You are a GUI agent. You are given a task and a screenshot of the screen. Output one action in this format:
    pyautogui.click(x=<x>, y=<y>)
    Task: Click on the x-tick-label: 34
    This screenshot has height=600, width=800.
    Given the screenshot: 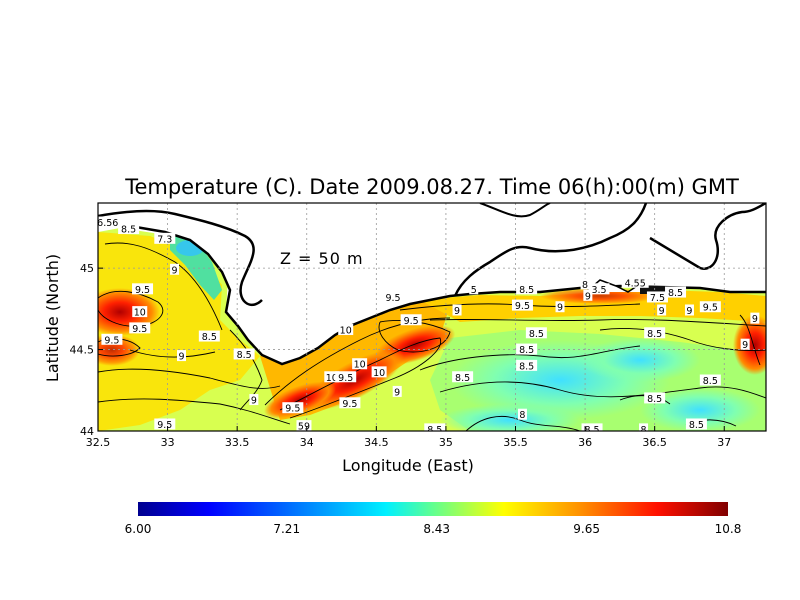 What is the action you would take?
    pyautogui.click(x=307, y=442)
    